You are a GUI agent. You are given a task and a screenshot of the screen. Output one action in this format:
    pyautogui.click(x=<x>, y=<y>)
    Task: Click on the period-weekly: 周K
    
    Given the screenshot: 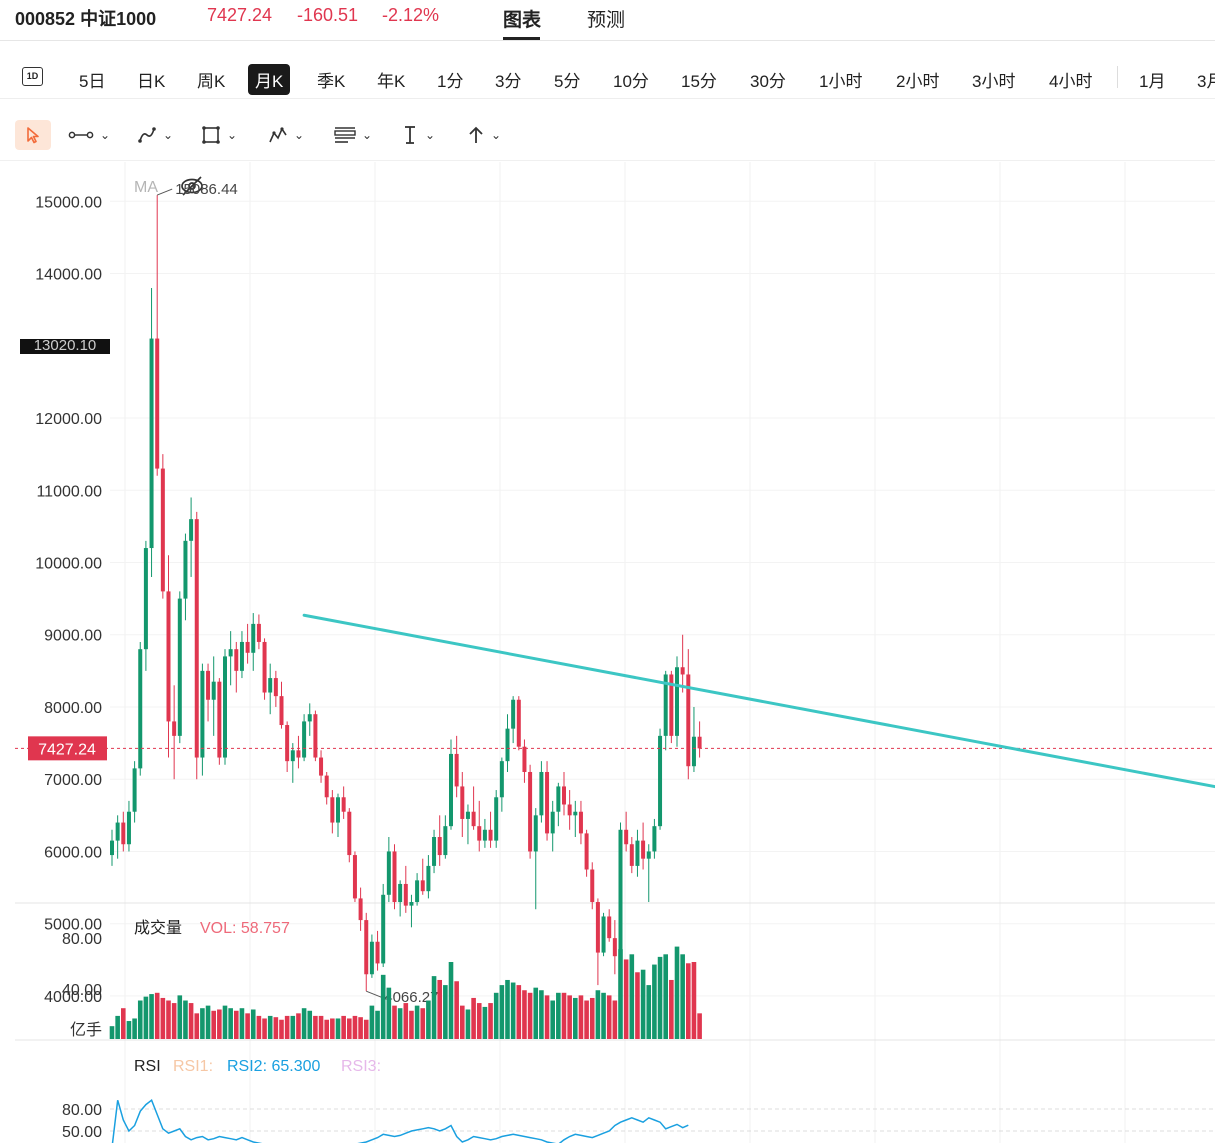 What is the action you would take?
    pyautogui.click(x=211, y=81)
    